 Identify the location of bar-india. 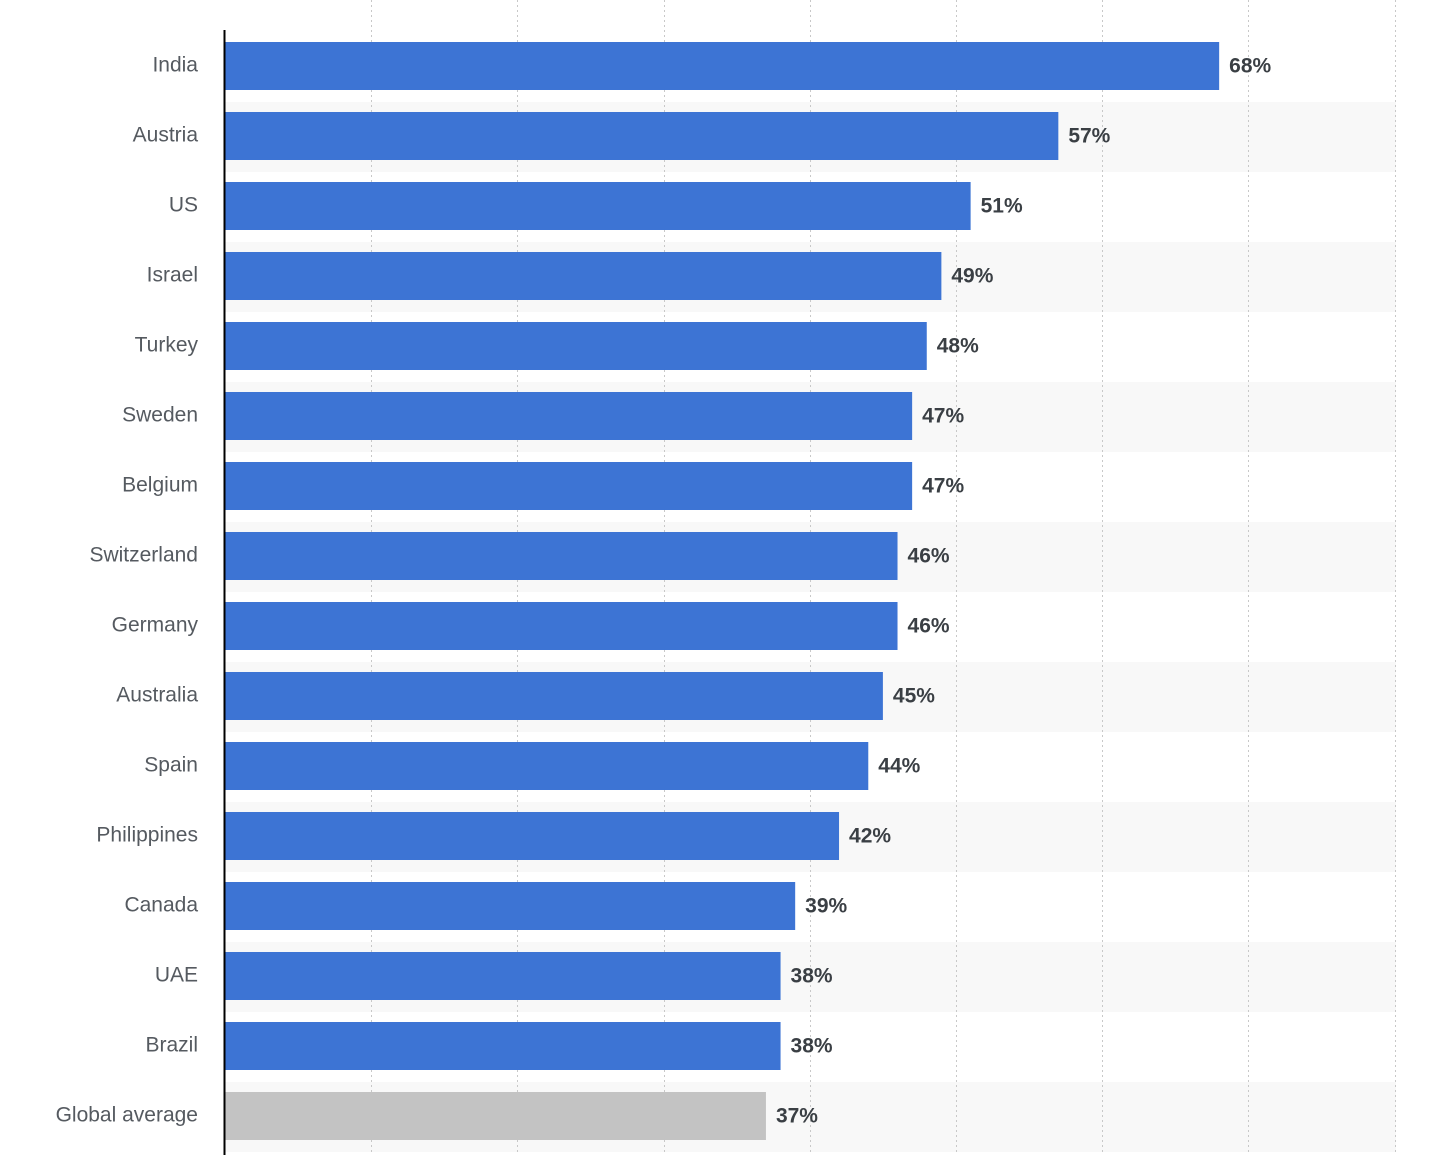
(722, 66).